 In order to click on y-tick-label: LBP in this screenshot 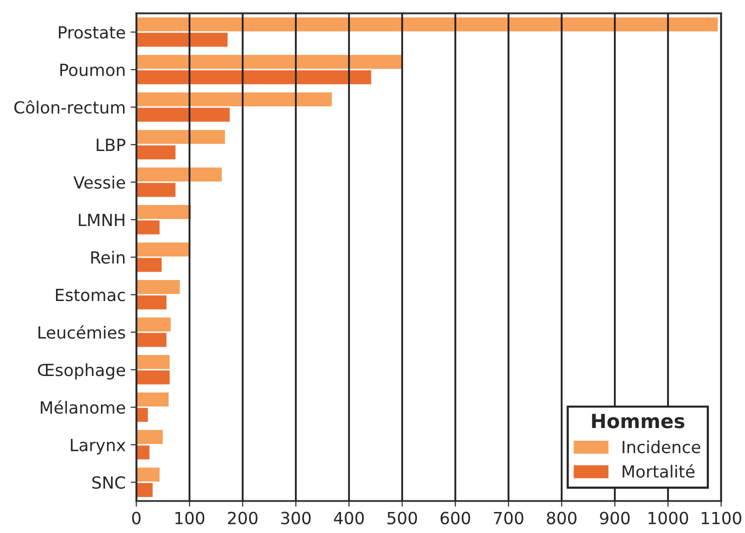, I will do `click(111, 144)`.